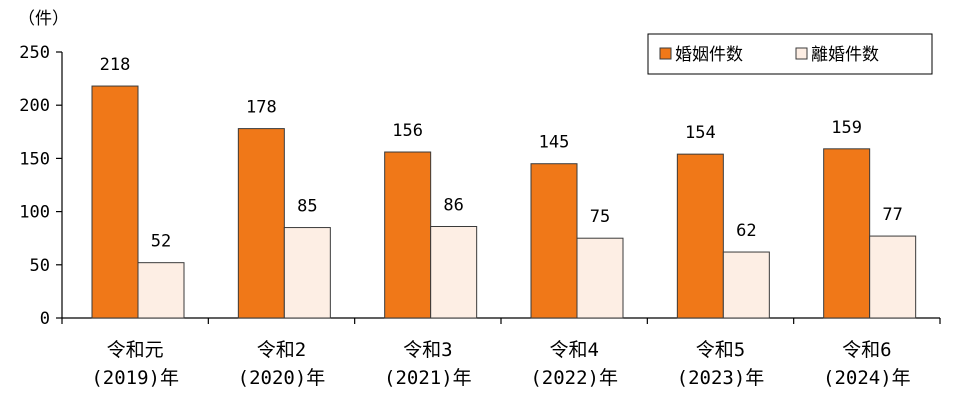 This screenshot has width=955, height=394. I want to click on data-label: 178, so click(261, 108).